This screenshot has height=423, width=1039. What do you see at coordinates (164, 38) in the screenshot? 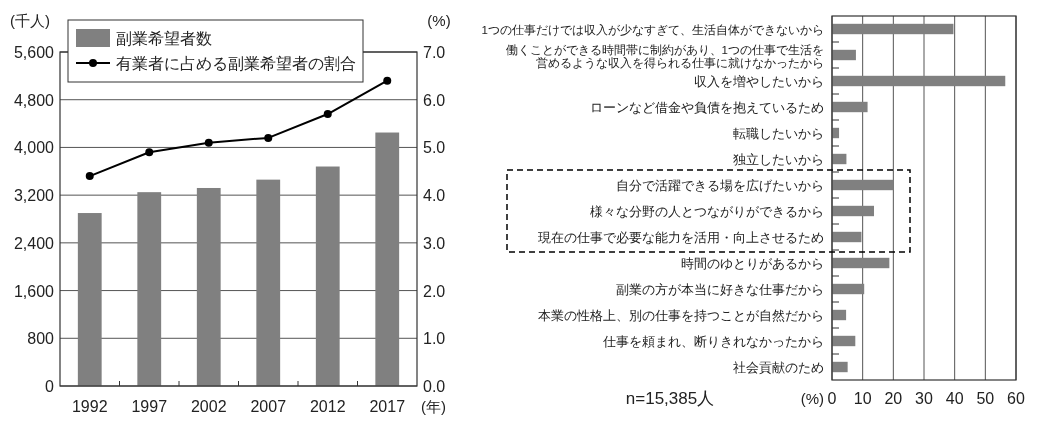
I see `legend-label: 副業希望者数` at bounding box center [164, 38].